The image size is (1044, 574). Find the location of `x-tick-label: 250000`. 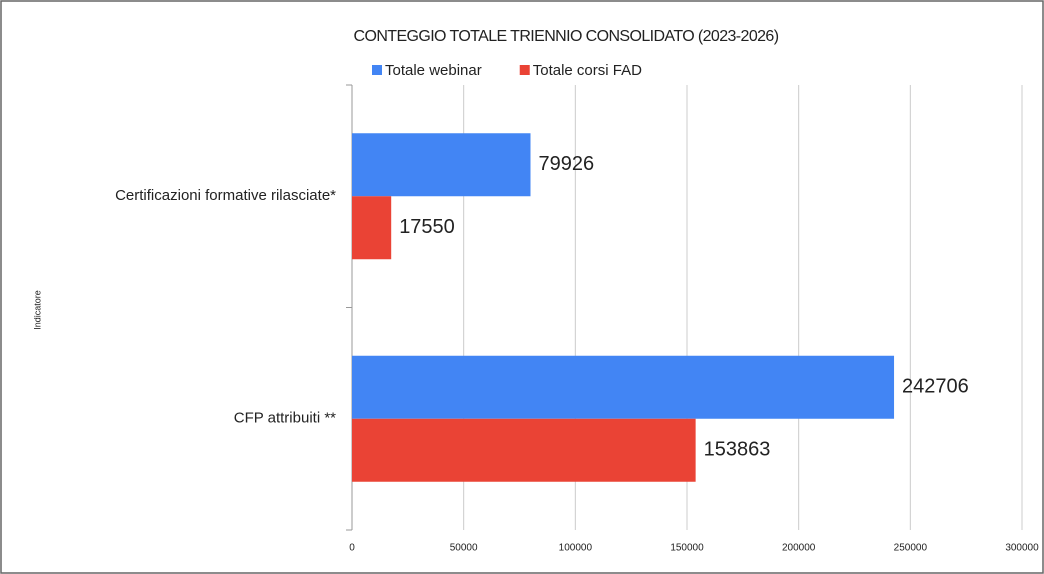

x-tick-label: 250000 is located at coordinates (911, 548).